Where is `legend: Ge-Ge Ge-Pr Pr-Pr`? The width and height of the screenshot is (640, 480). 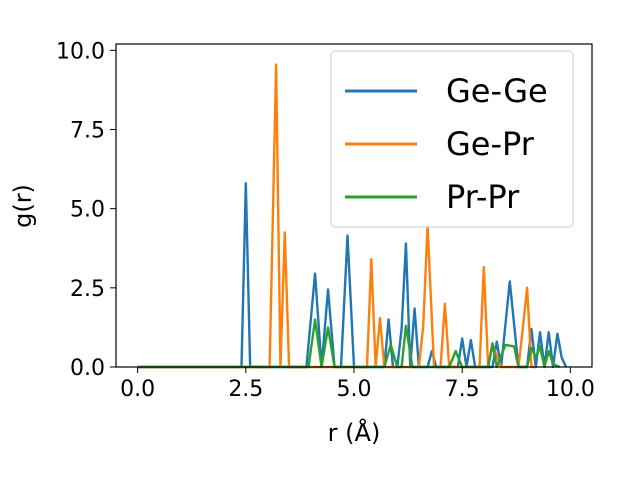 legend: Ge-Ge Ge-Pr Pr-Pr is located at coordinates (452, 139).